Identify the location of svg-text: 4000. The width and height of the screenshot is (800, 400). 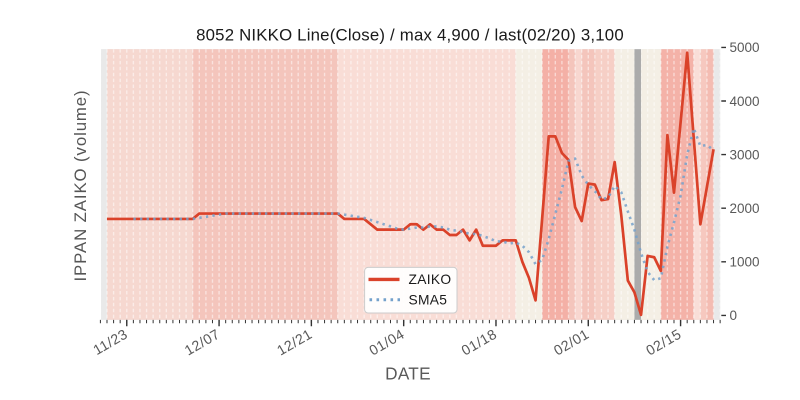
(745, 101).